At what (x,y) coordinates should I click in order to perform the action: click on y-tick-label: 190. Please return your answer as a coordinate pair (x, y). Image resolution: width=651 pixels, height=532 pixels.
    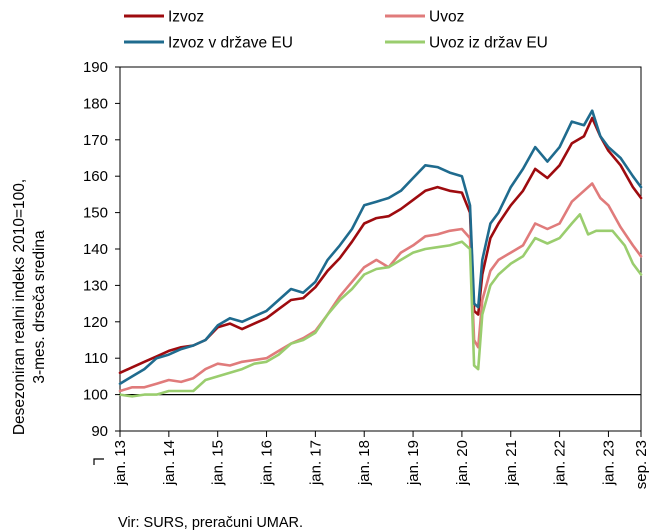
    Looking at the image, I should click on (95, 67).